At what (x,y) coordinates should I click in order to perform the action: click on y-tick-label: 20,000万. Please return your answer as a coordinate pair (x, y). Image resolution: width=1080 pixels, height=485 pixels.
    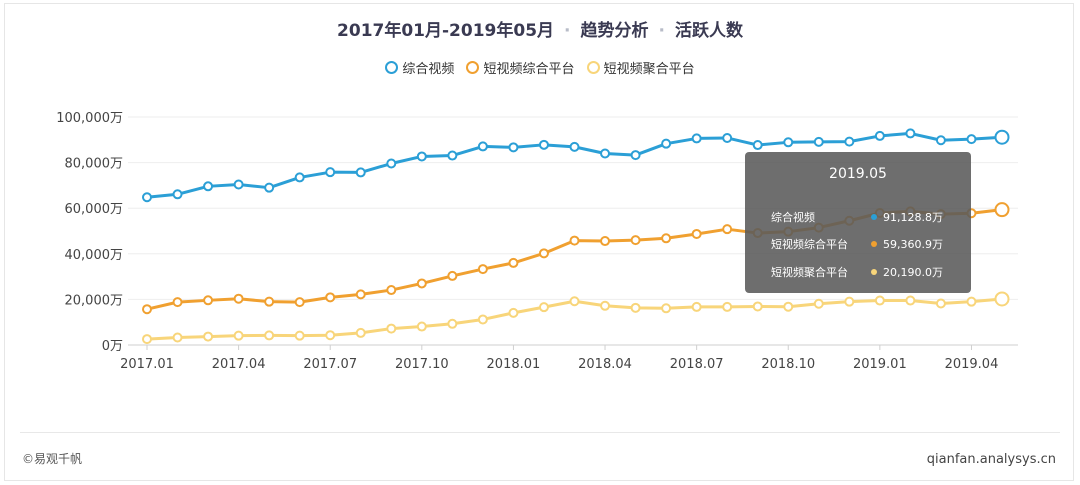
    Looking at the image, I should click on (94, 300).